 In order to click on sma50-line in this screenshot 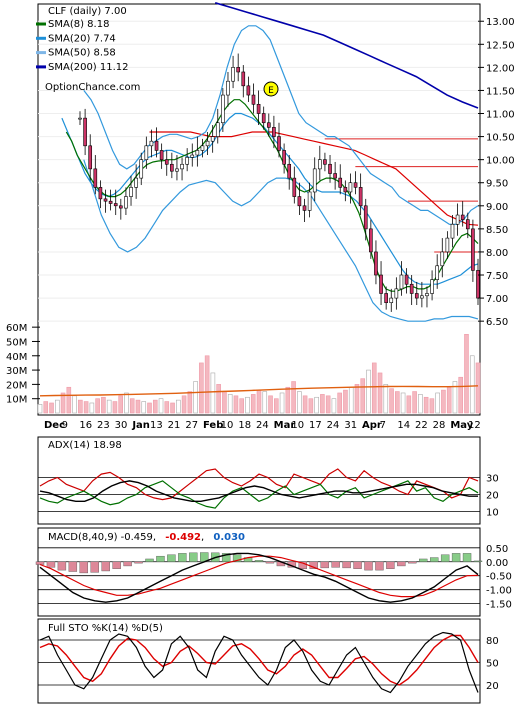, I will do `click(314, 178)`.